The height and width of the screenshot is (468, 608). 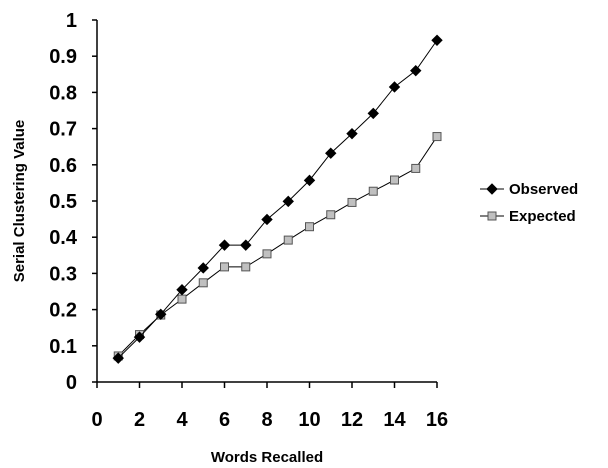 What do you see at coordinates (63, 57) in the screenshot?
I see `y-tick-label: 0.9` at bounding box center [63, 57].